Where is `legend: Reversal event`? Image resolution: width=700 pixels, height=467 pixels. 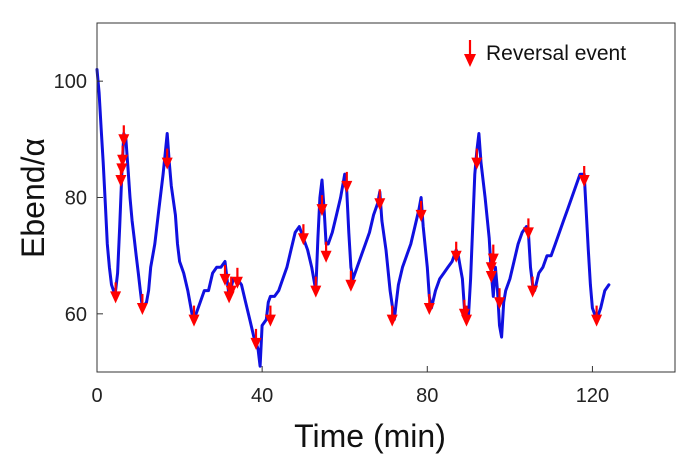 legend: Reversal event is located at coordinates (545, 53).